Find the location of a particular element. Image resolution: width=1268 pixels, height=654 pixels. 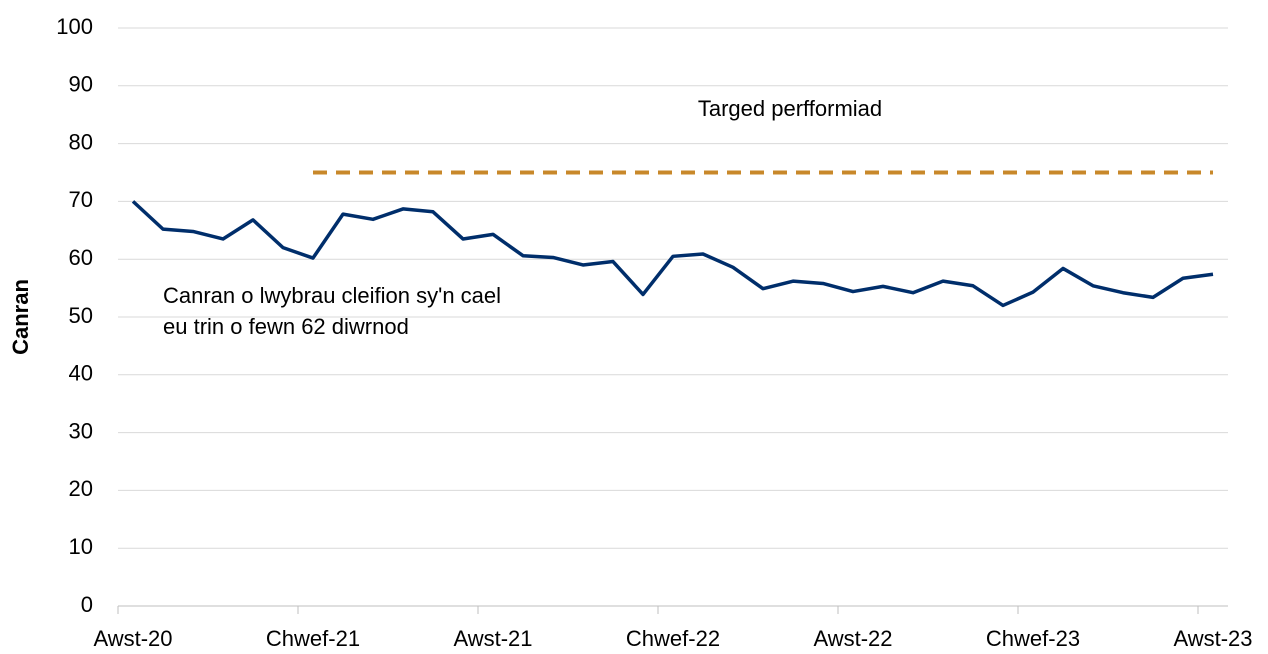

x-tick-label: Awst-20 is located at coordinates (132, 638).